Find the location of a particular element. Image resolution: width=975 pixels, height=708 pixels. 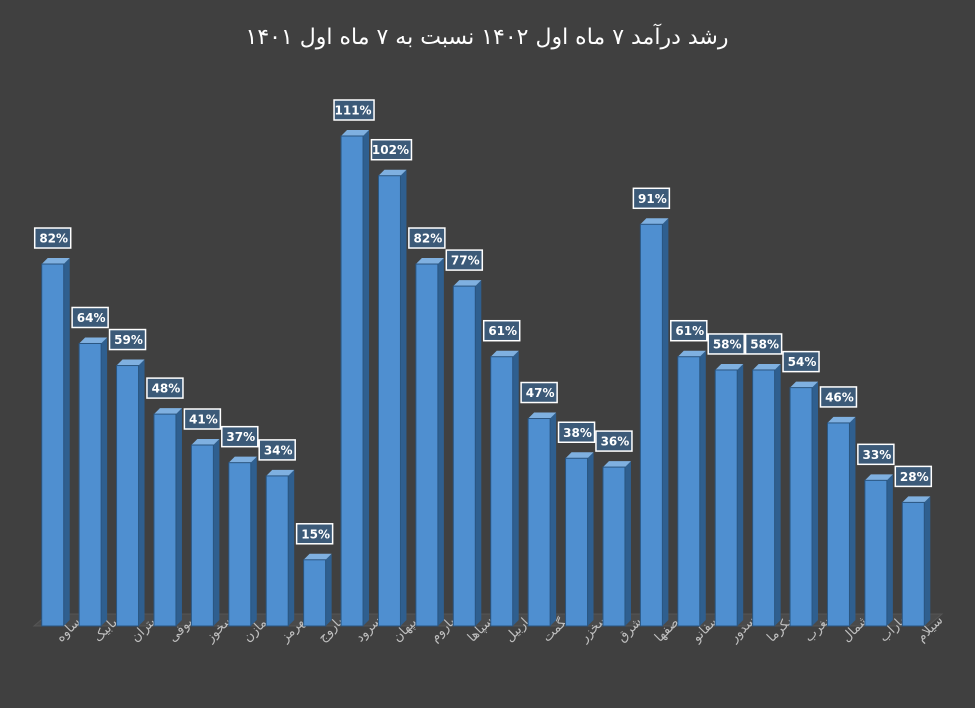

value-label: 54% is located at coordinates (802, 362).